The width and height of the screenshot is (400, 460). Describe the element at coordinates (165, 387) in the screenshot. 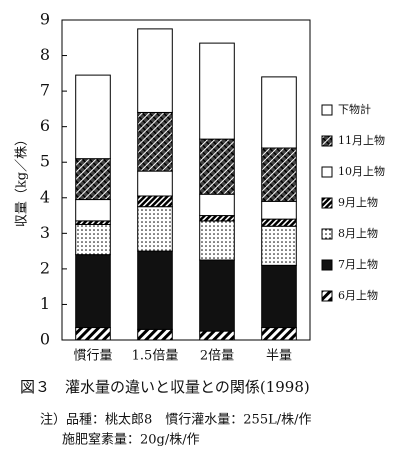

I see `caption: 図３ 灌水量の違いと収量との関係(1998)` at that location.